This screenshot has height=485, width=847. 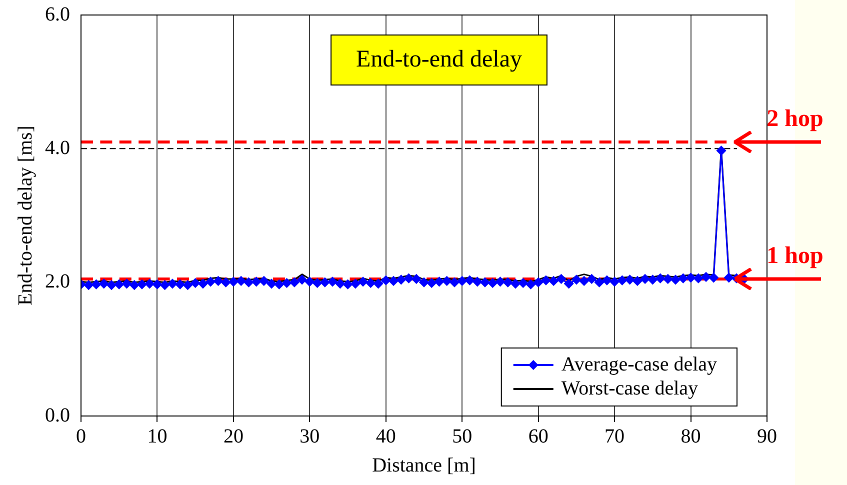 I want to click on x-tick-label: 60, so click(x=538, y=436).